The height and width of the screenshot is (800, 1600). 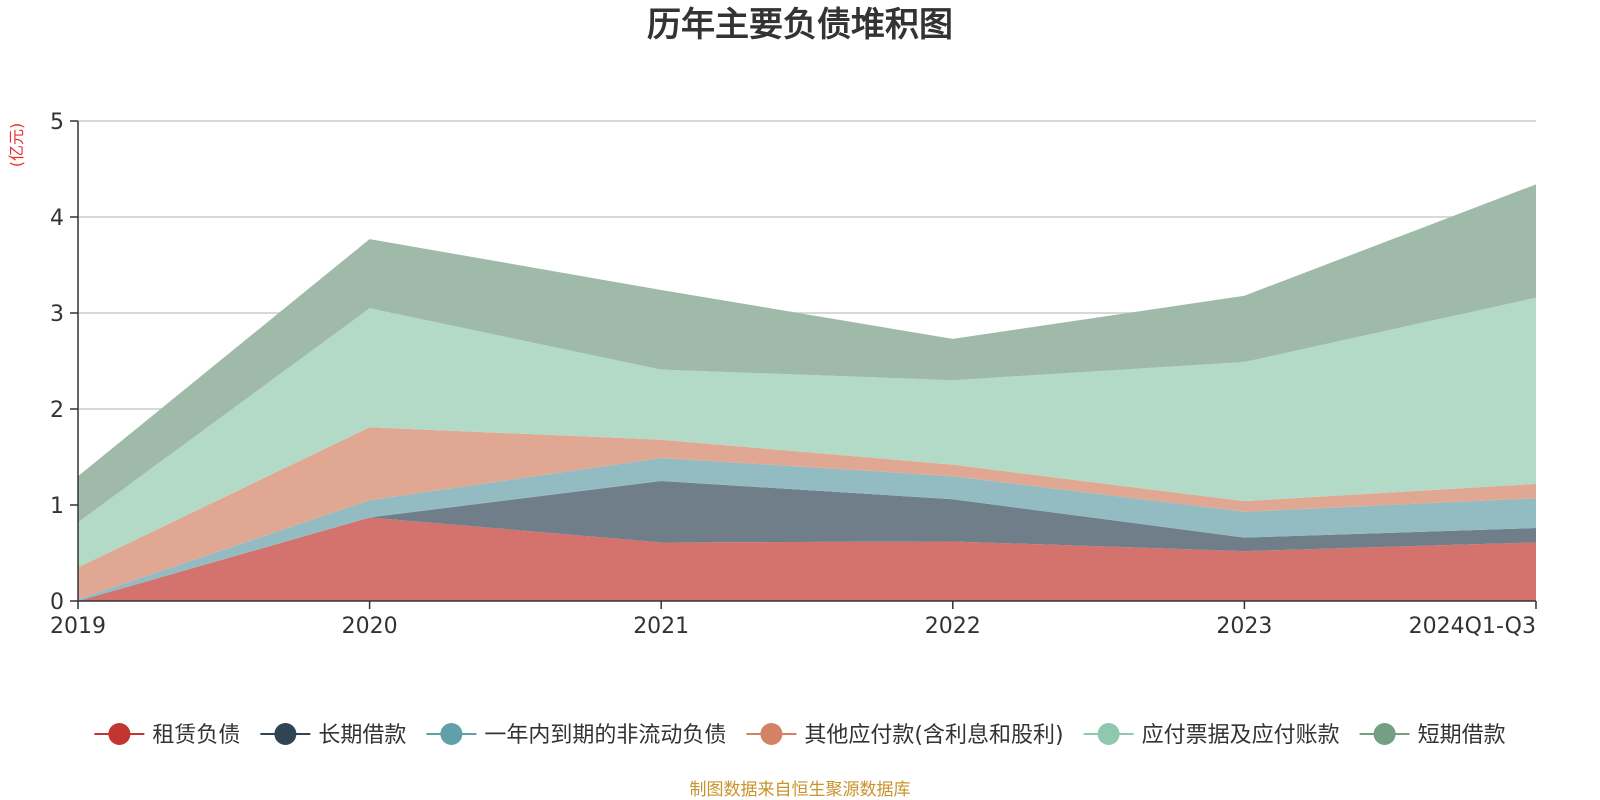 I want to click on legend-item-5: 应付票据及应付账款, so click(x=1211, y=735).